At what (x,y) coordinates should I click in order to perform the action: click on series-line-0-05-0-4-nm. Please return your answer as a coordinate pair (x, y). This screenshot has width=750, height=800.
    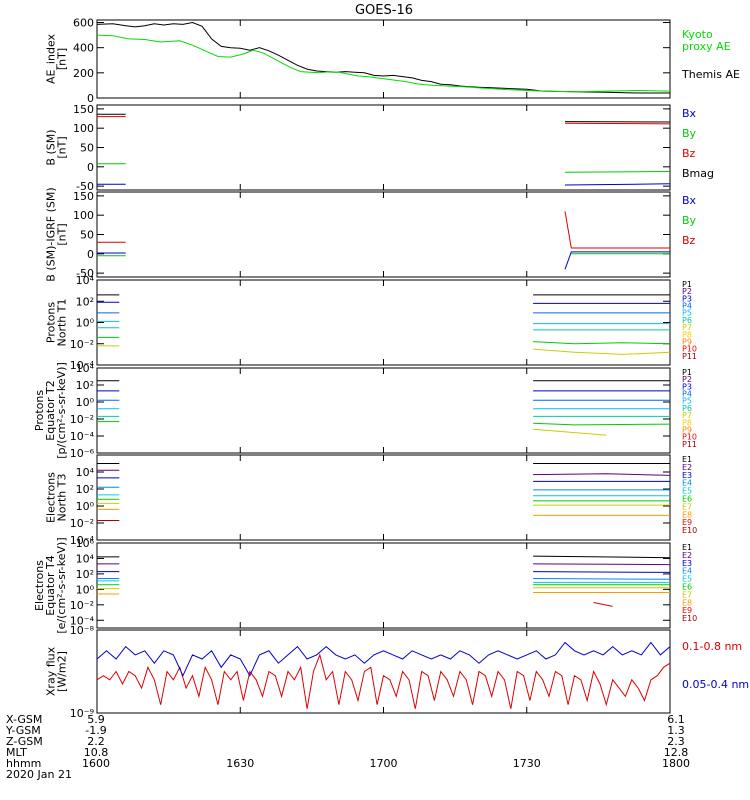
    Looking at the image, I should click on (383, 659).